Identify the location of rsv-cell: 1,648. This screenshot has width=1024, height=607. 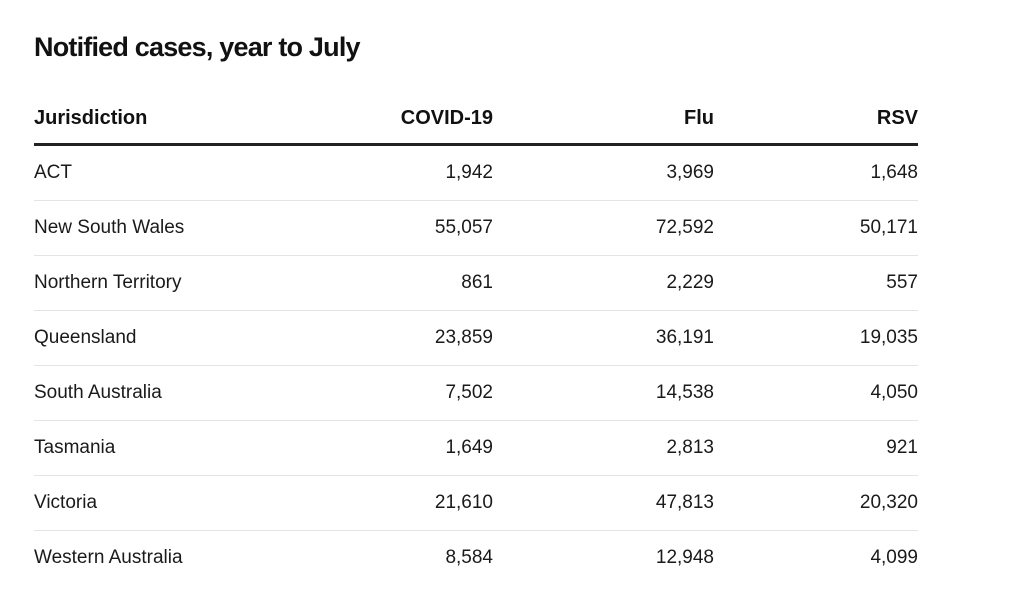
(816, 172).